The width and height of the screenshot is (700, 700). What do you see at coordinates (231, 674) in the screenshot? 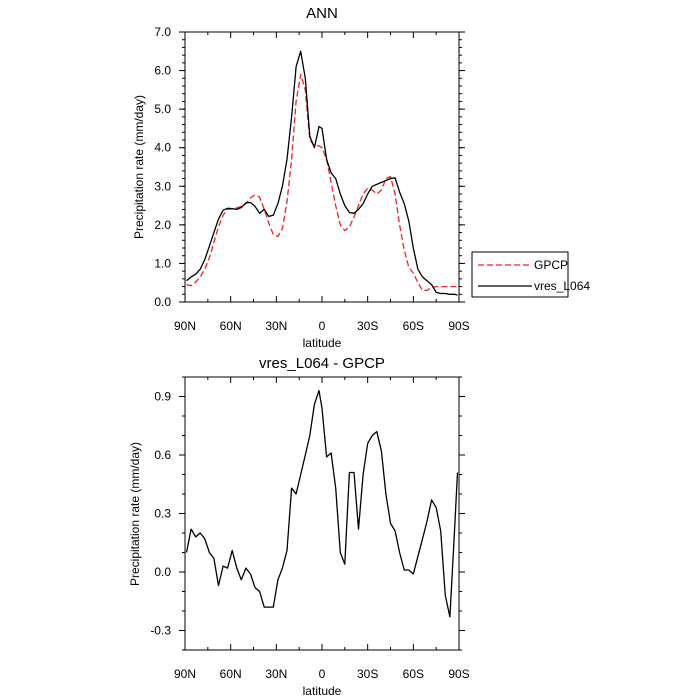
I see `bottom-x-tick-label: 60N` at bounding box center [231, 674].